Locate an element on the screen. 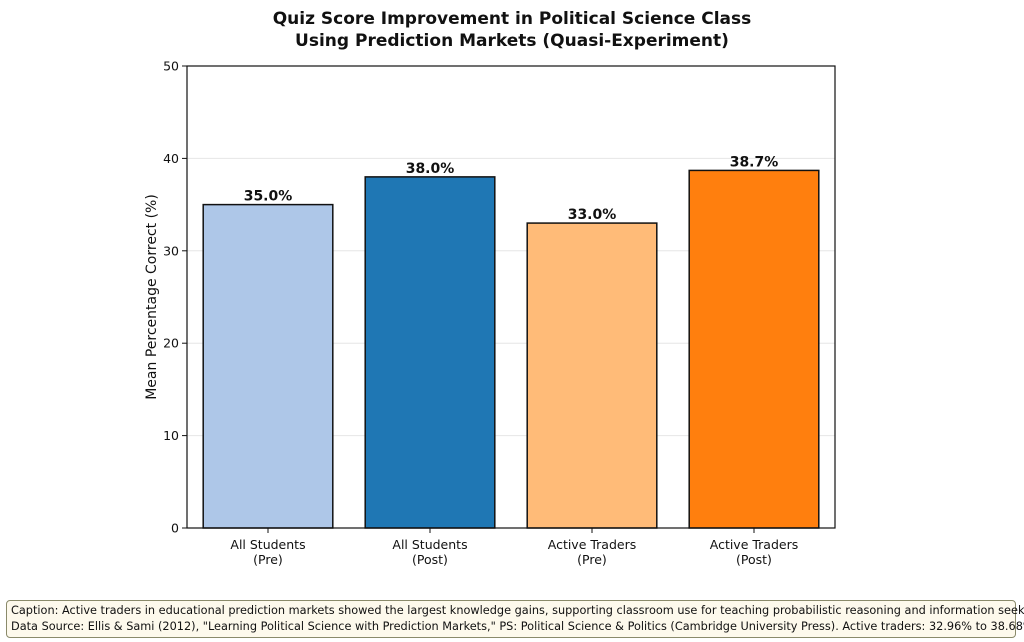  y-axis-label: Mean Percentage Correct (%) is located at coordinates (152, 297).